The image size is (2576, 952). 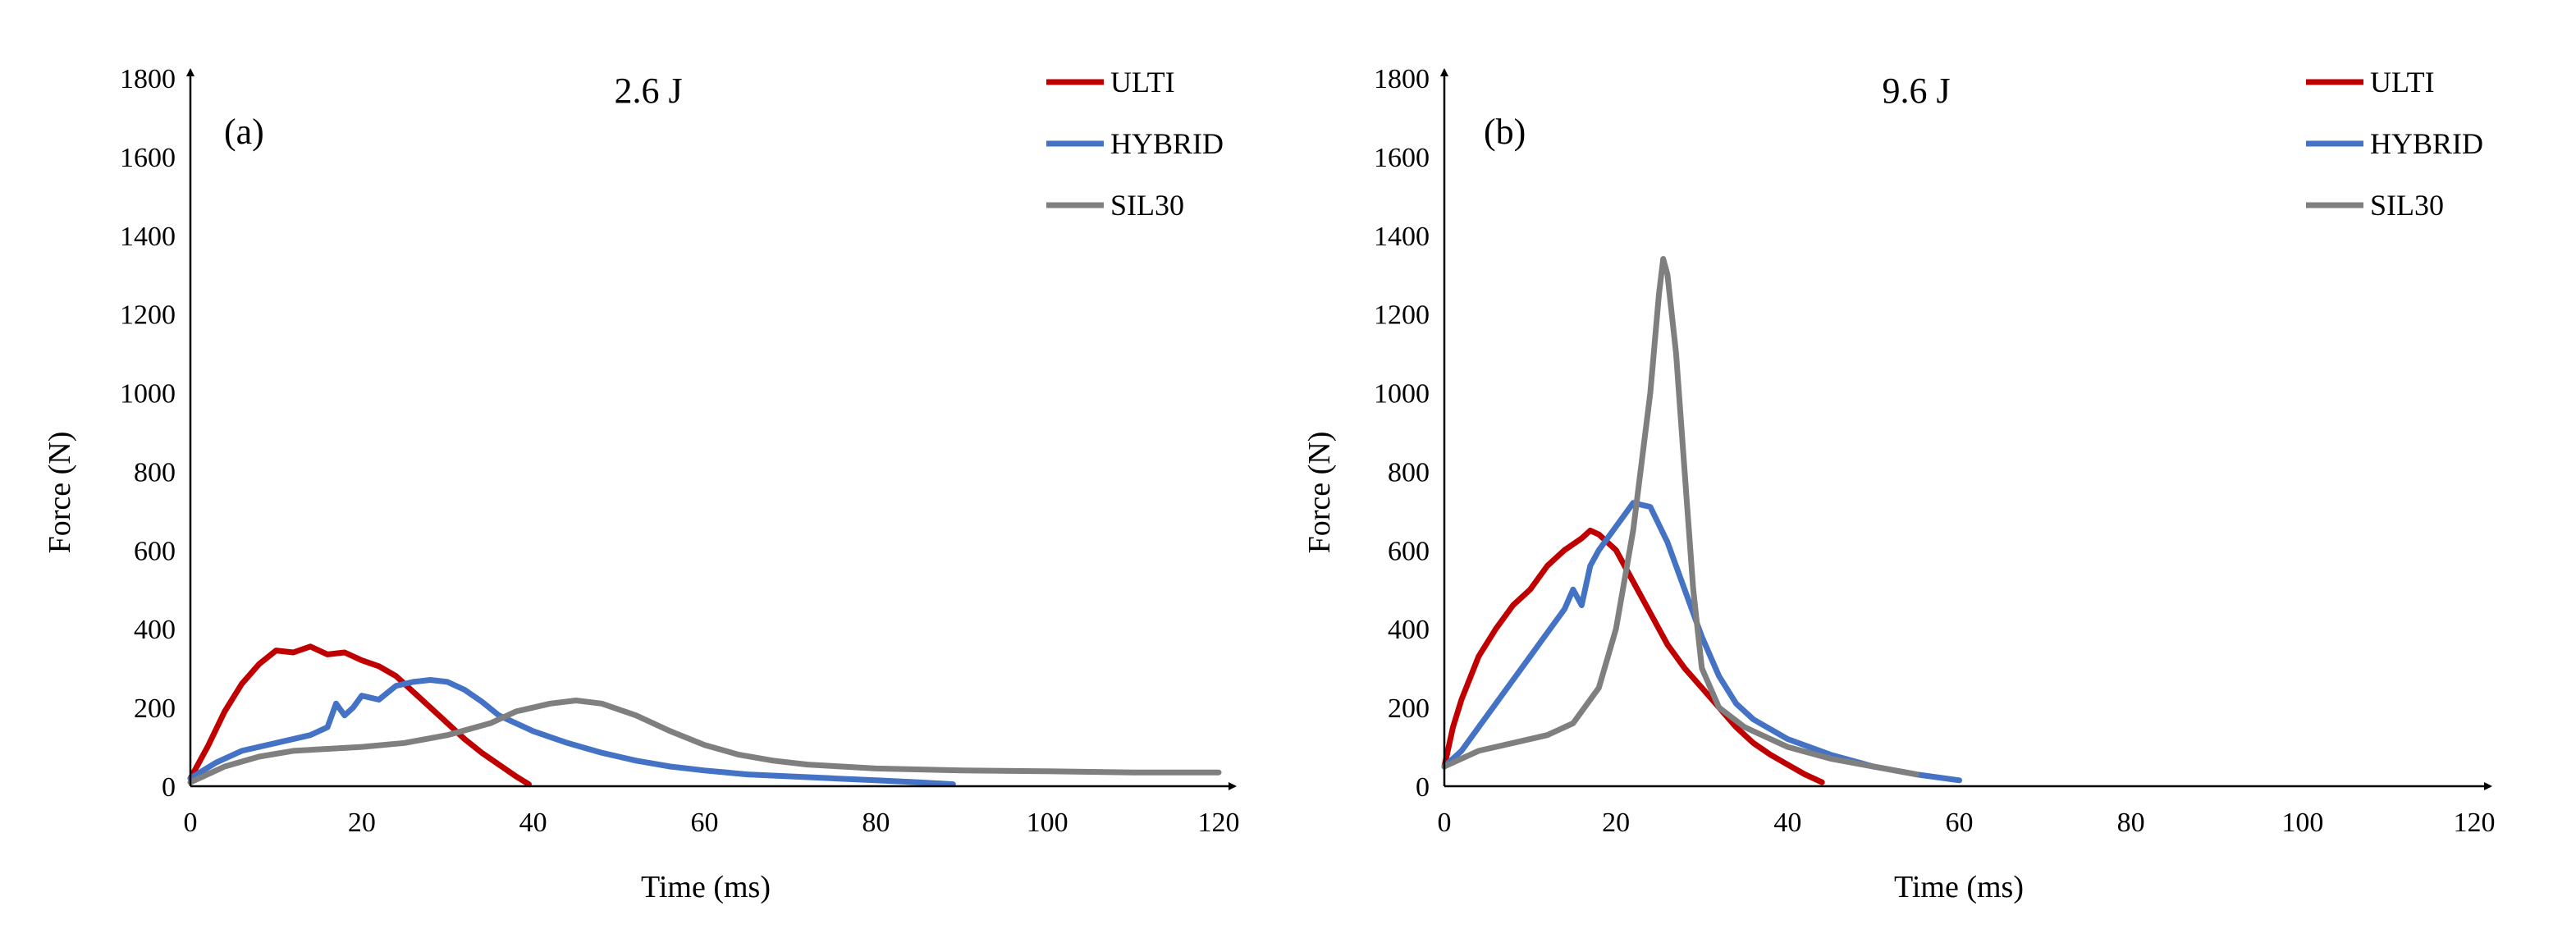 What do you see at coordinates (648, 91) in the screenshot?
I see `chart-title: 2.6 J` at bounding box center [648, 91].